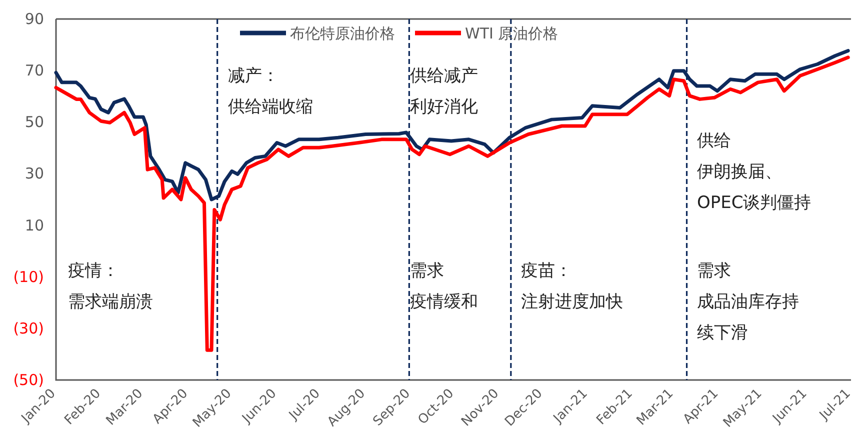  I want to click on y-tick-label: 30, so click(34, 173).